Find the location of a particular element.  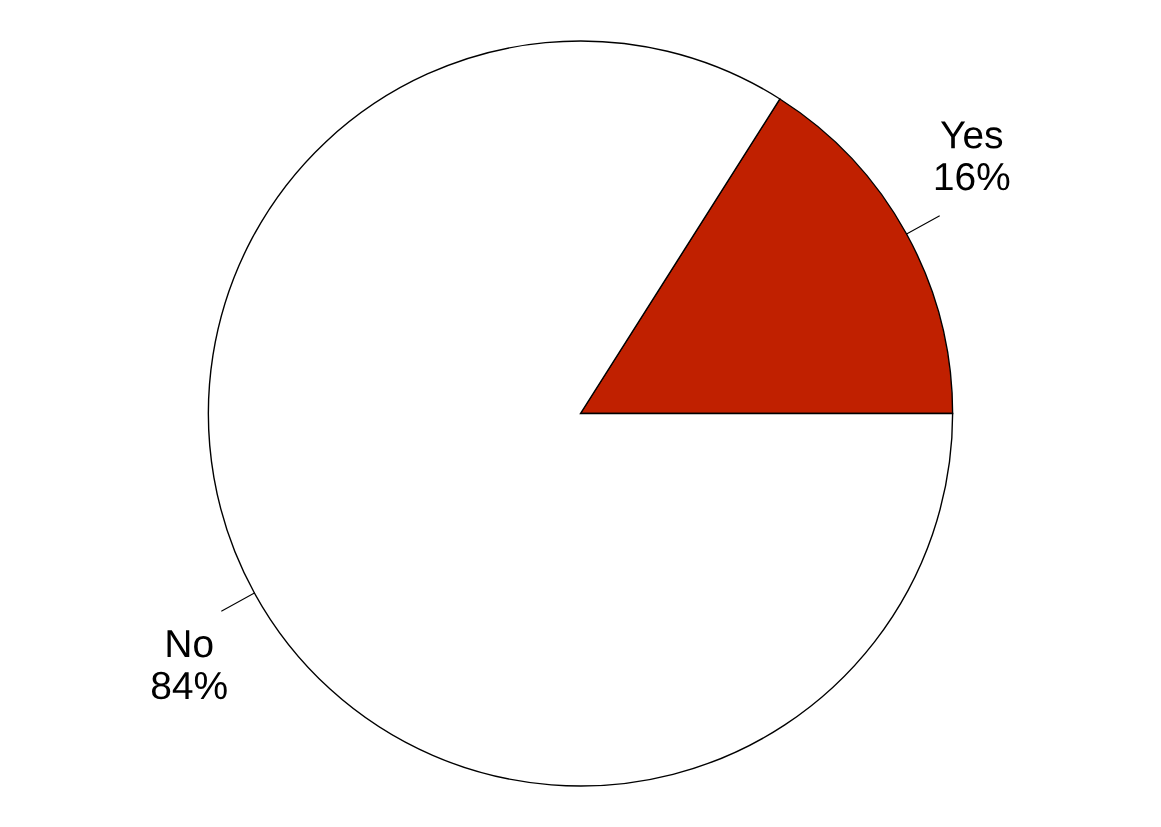

slice-label: No is located at coordinates (190, 644).